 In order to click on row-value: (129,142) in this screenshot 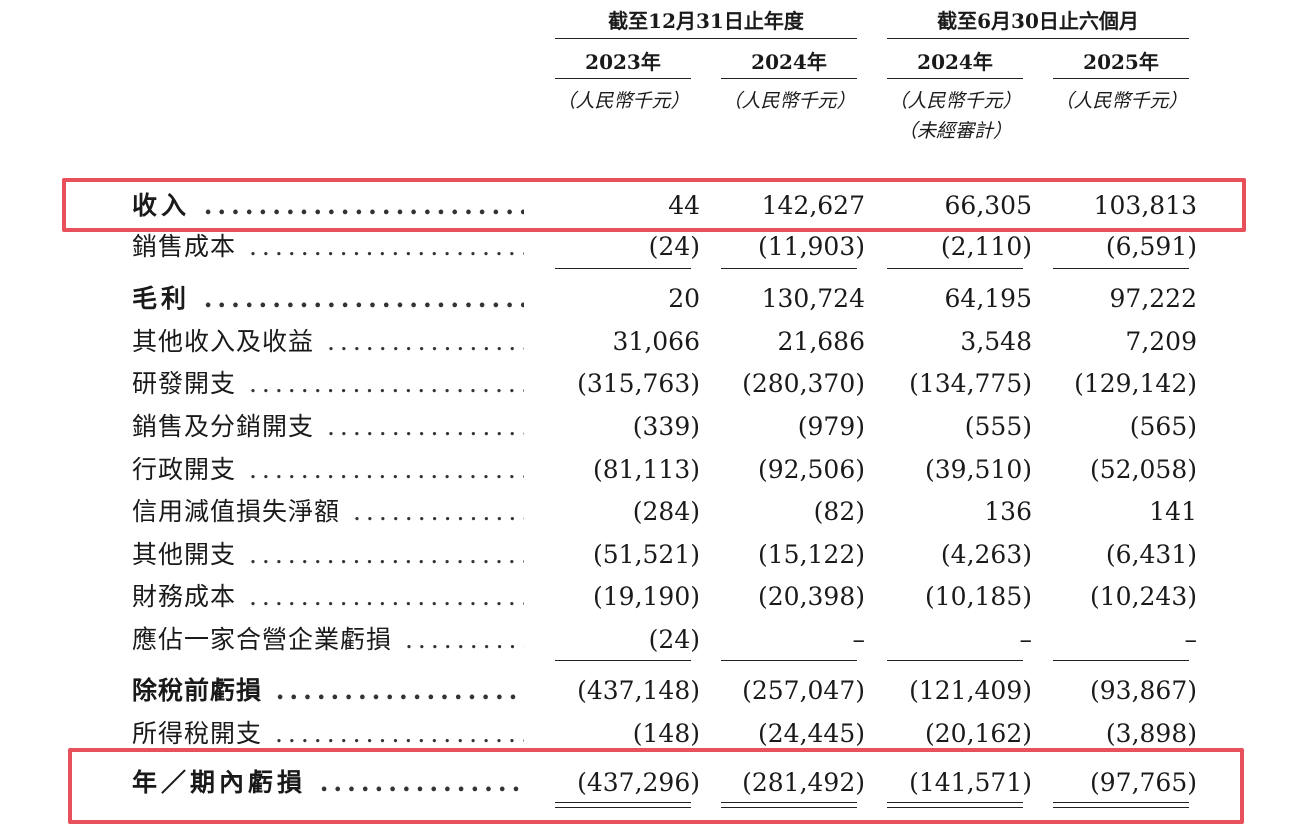, I will do `click(1135, 383)`.